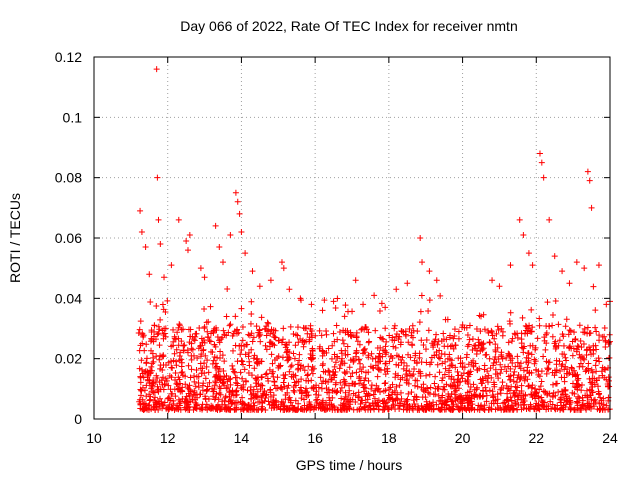  I want to click on y-tick-label: 0.06, so click(68, 238).